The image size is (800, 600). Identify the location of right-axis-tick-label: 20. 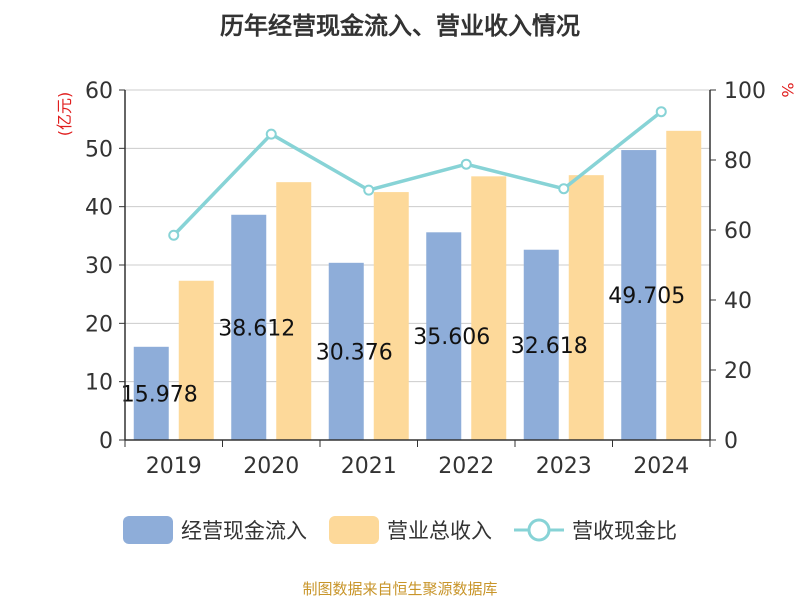
(738, 371).